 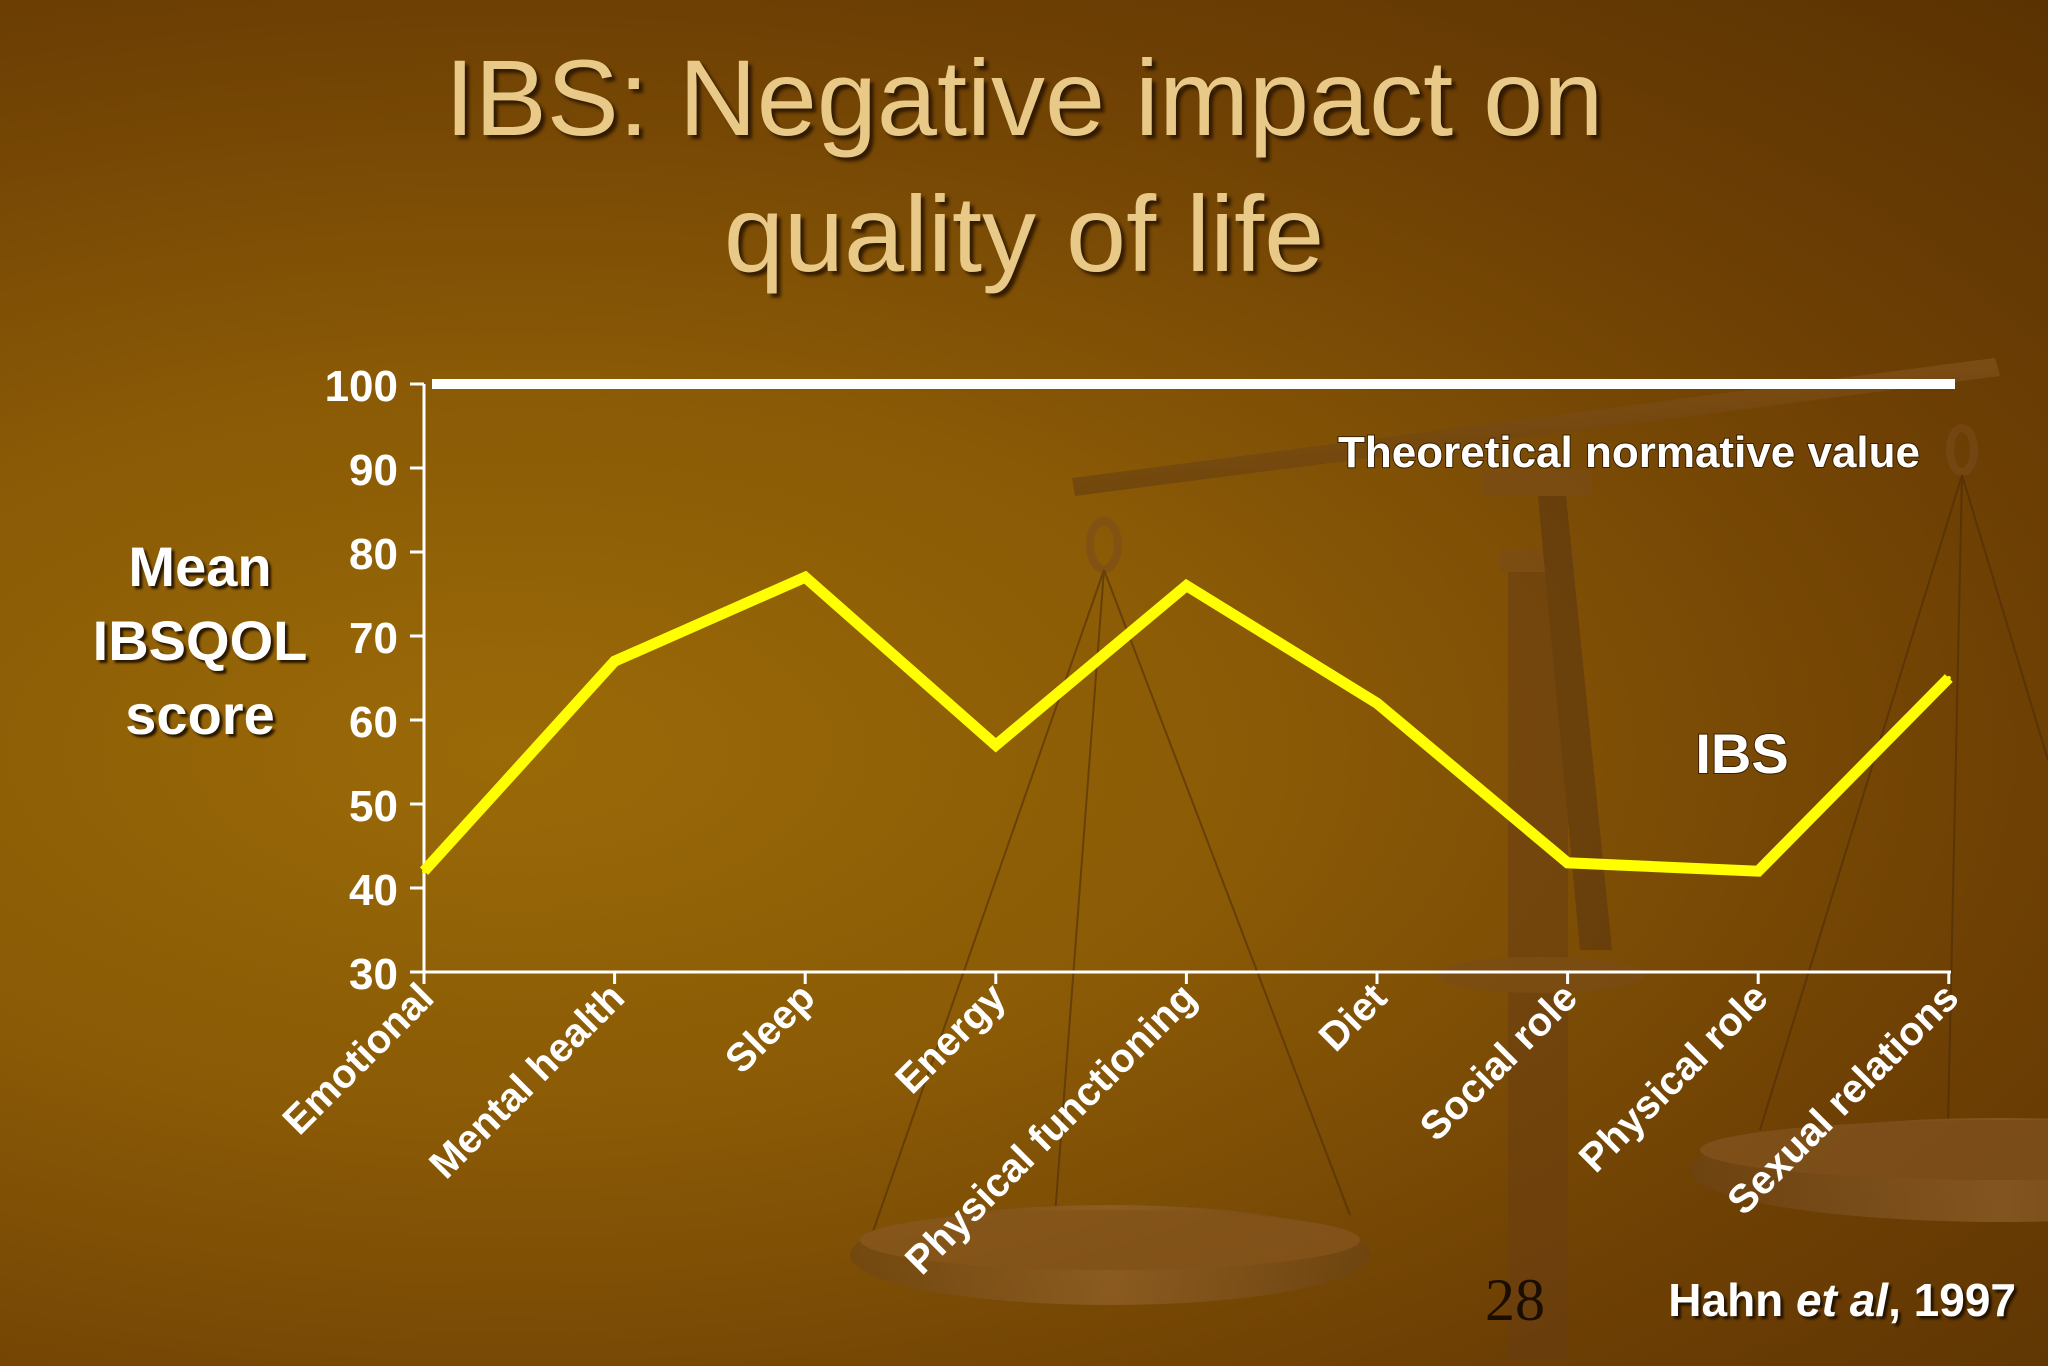 What do you see at coordinates (1741, 753) in the screenshot?
I see `ibs-series-label: IBS` at bounding box center [1741, 753].